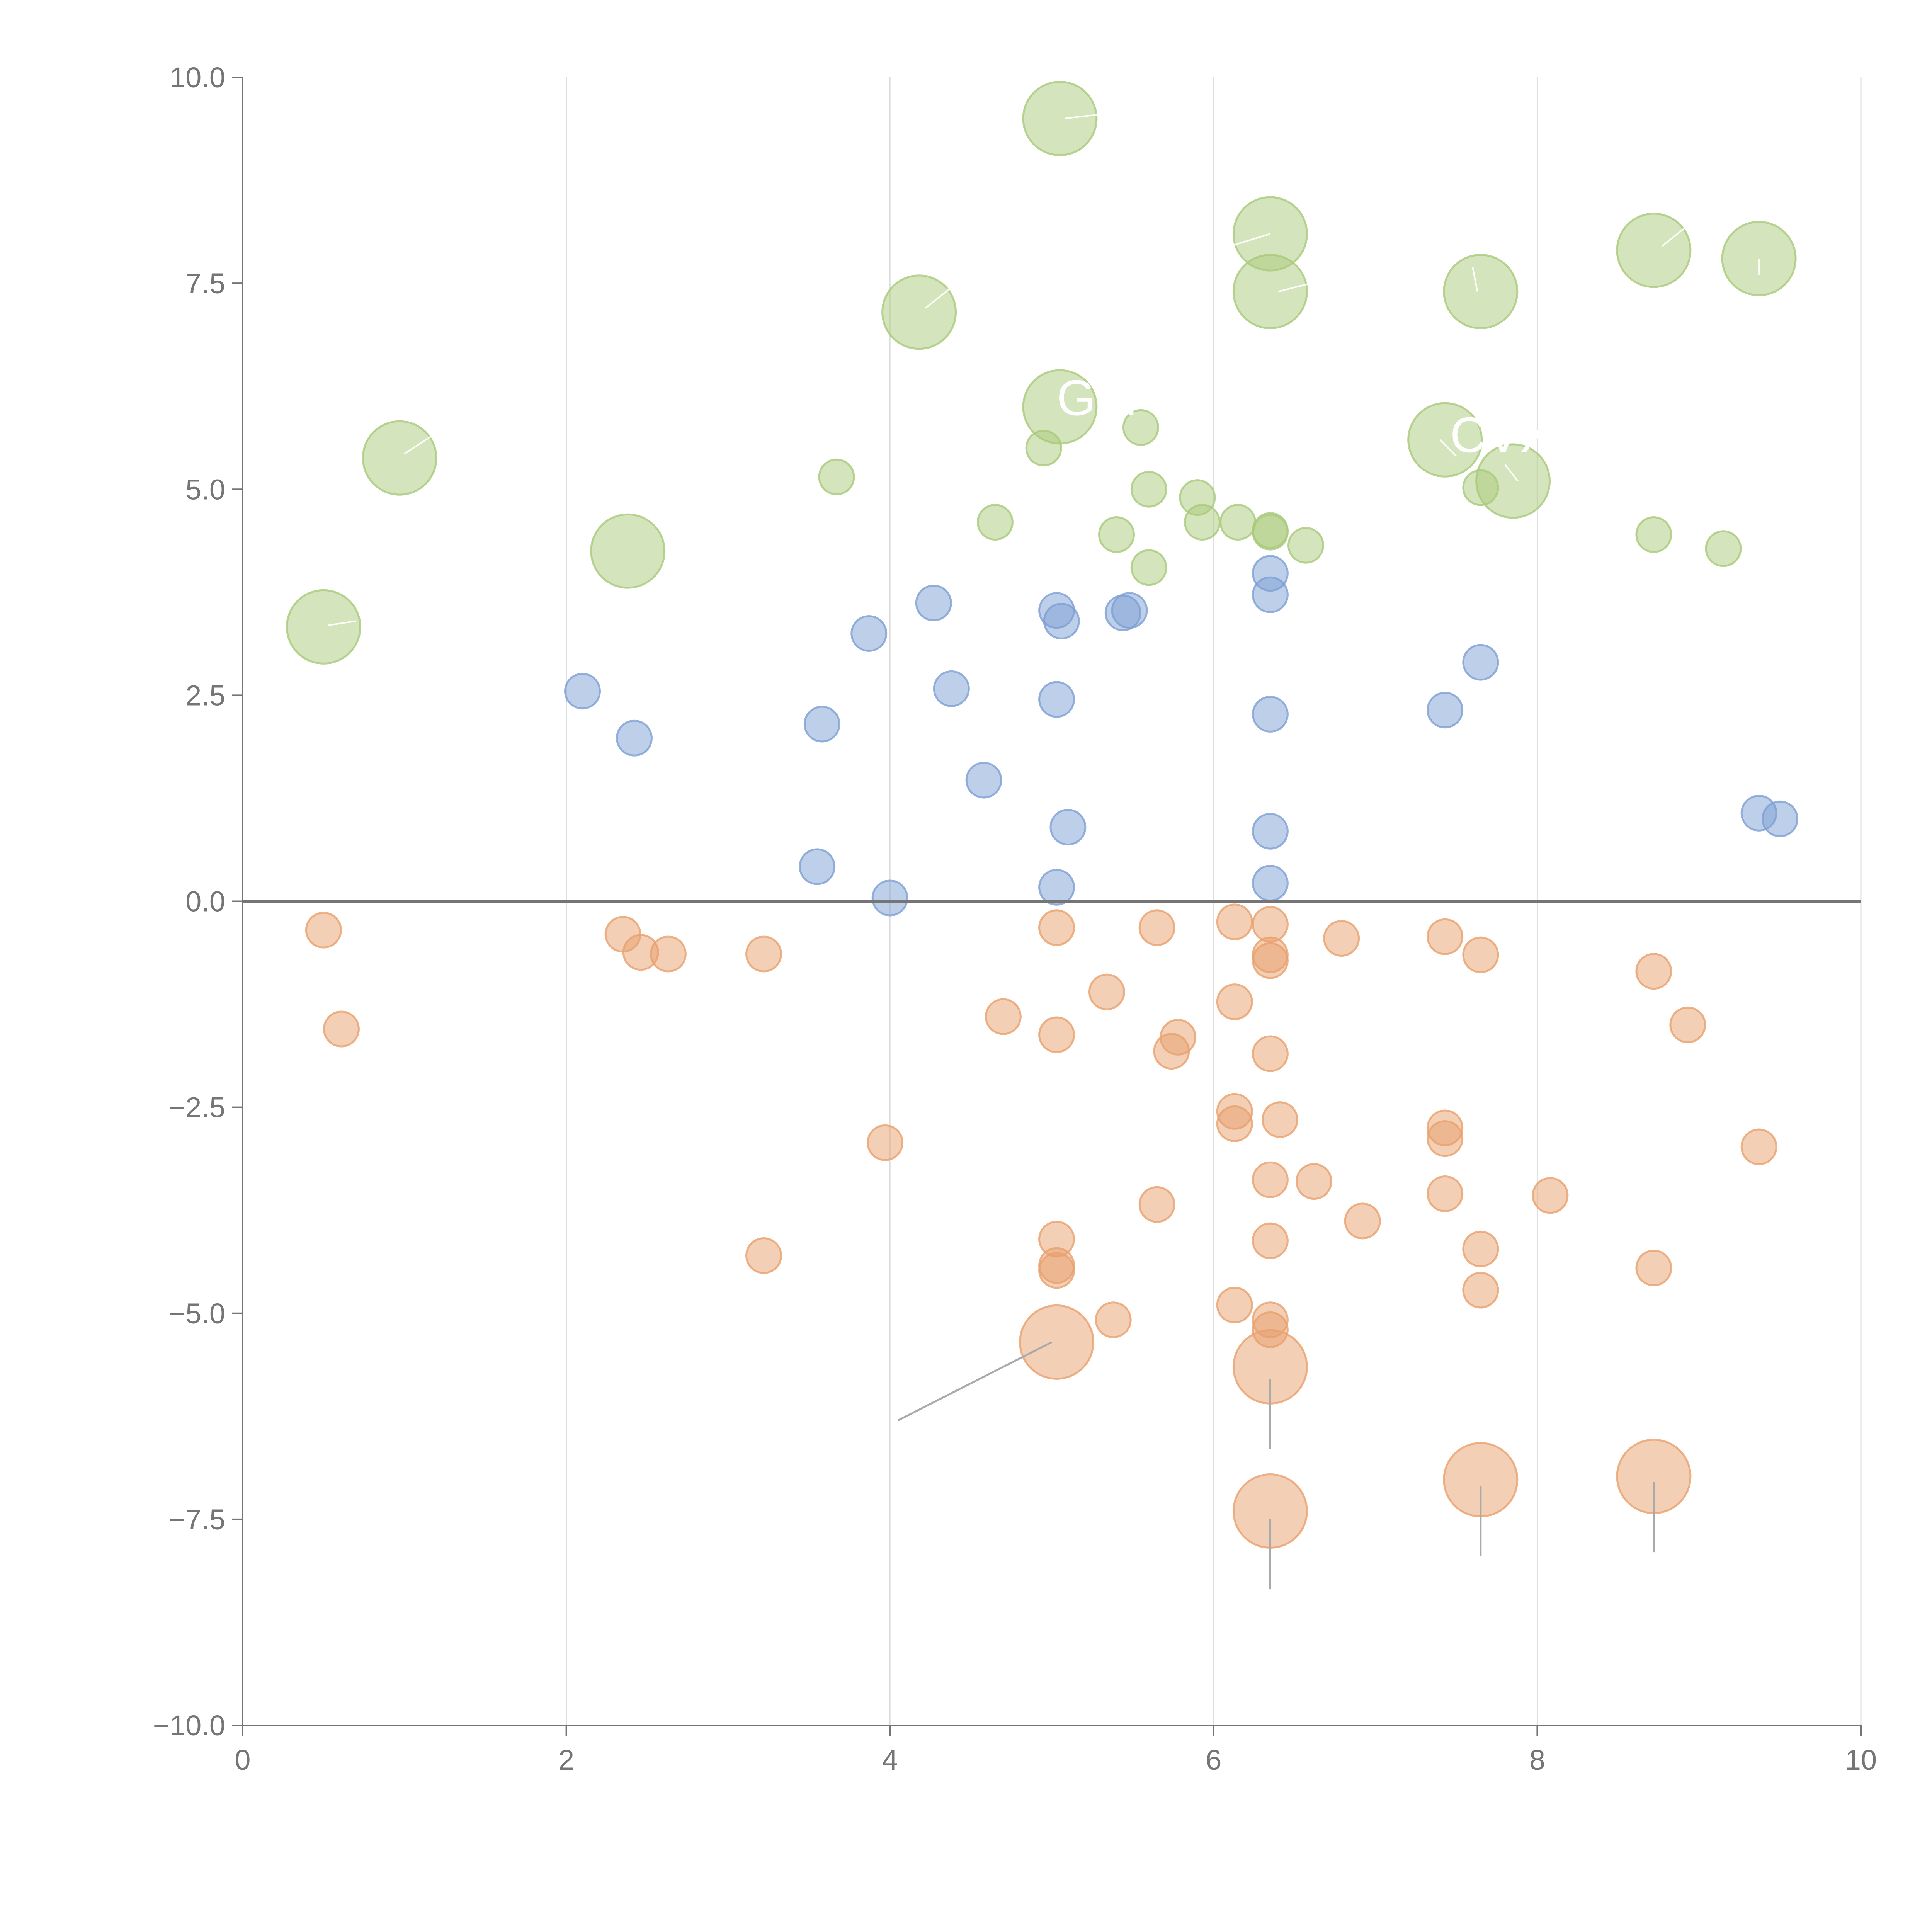  I want to click on x-tick-label: 4, so click(890, 1760).